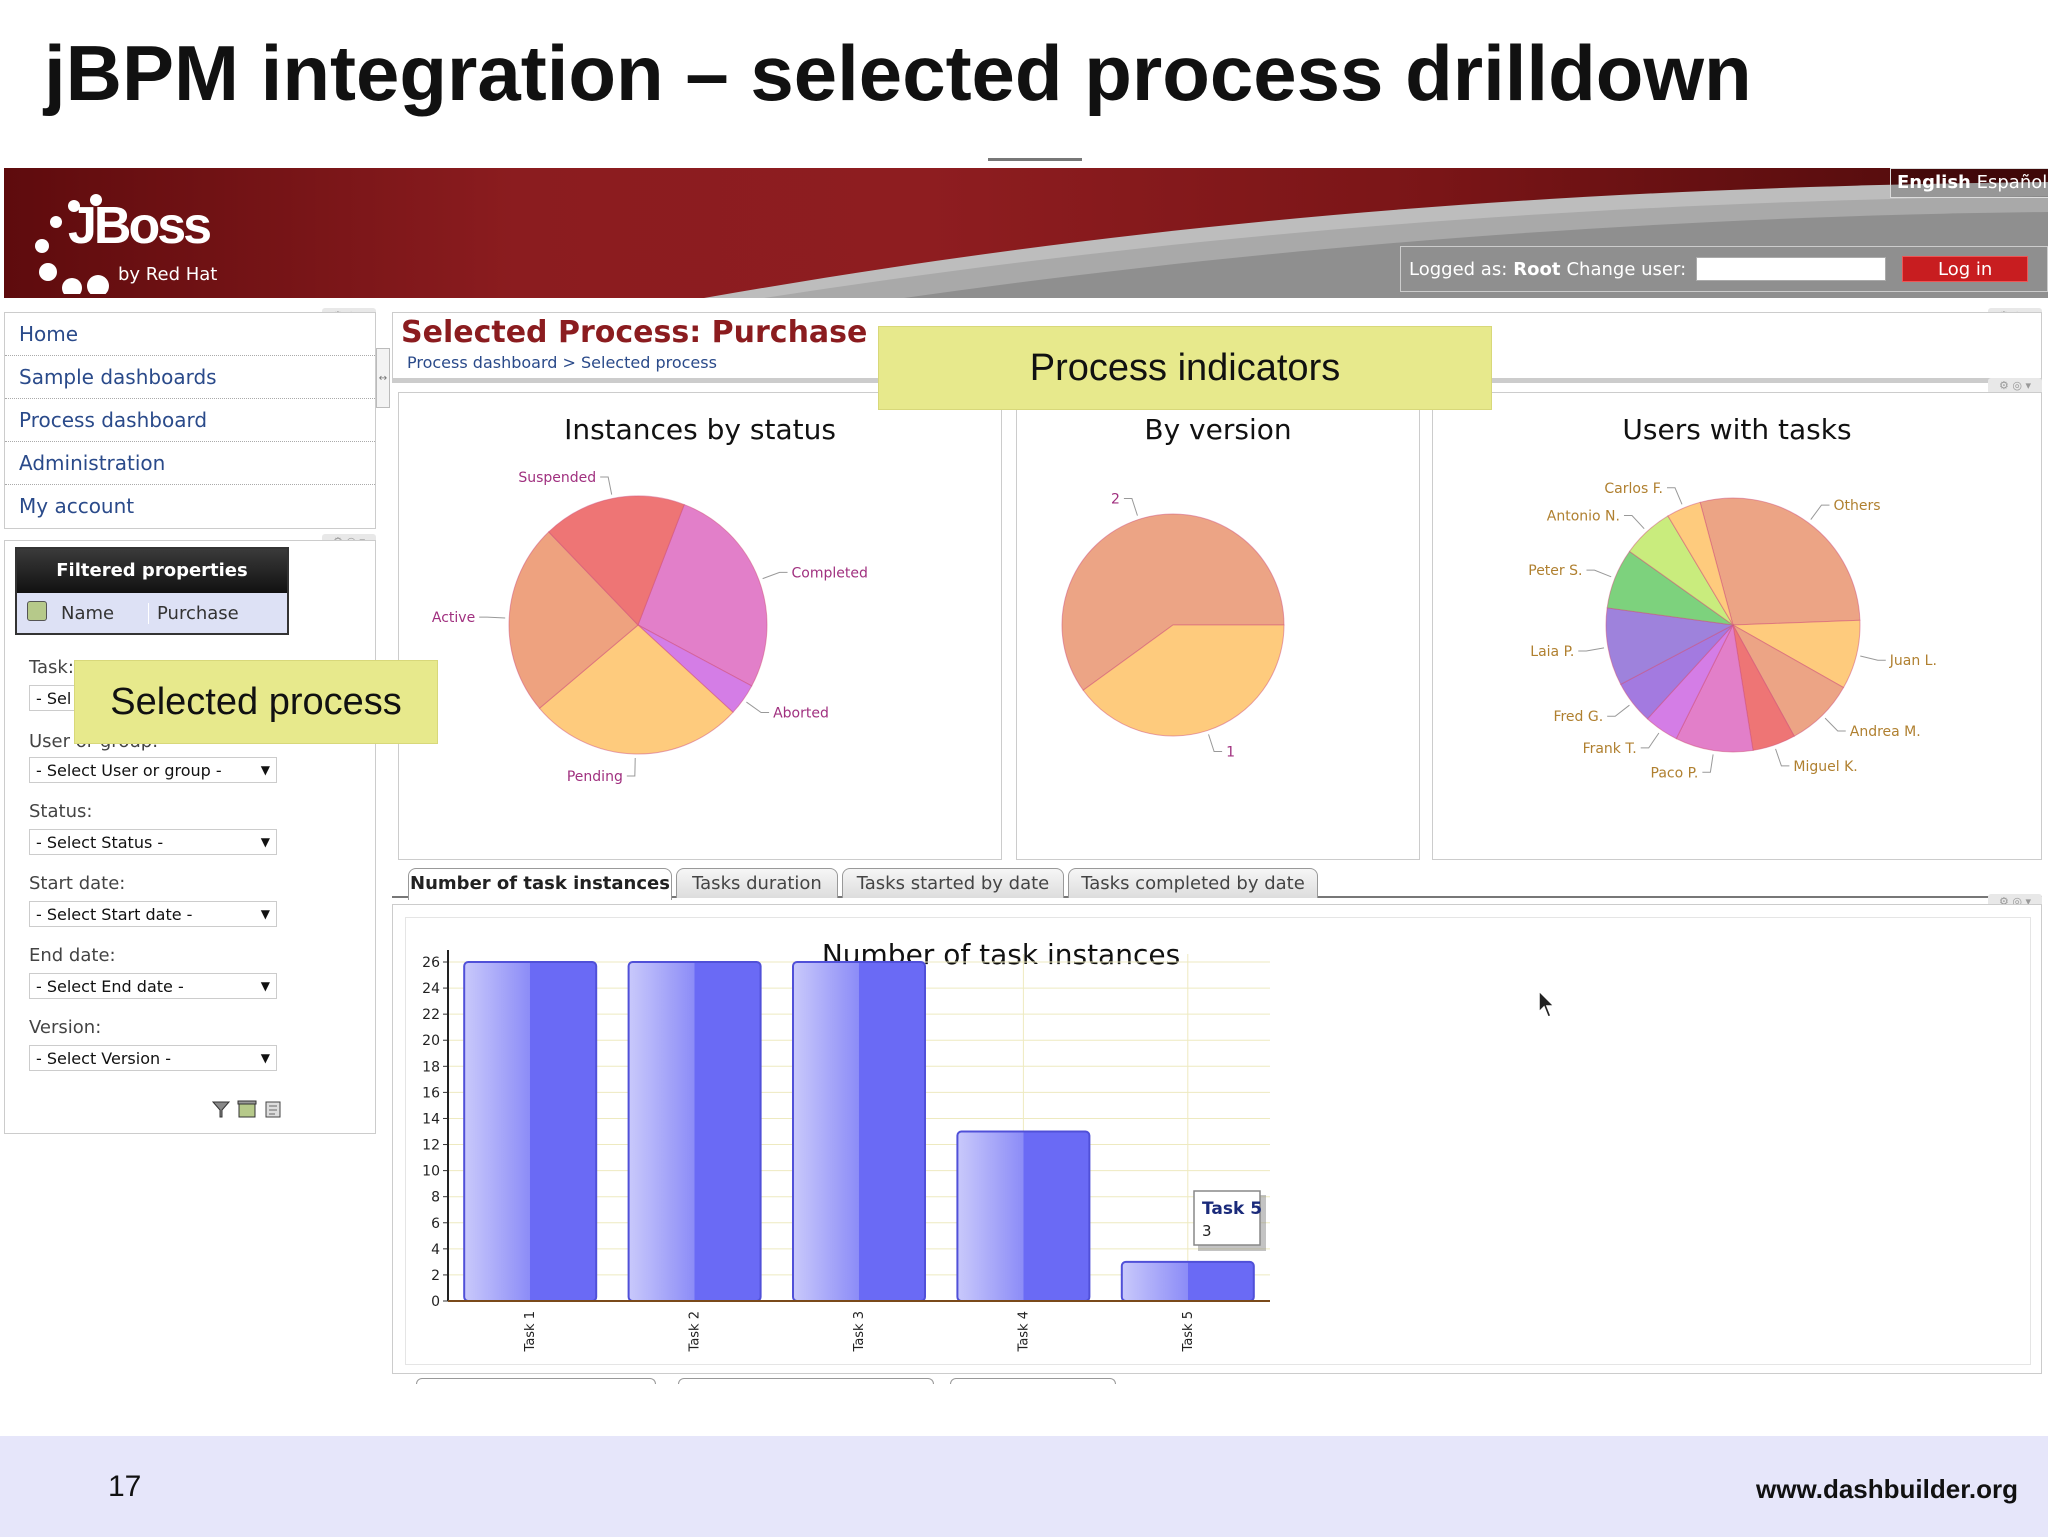  I want to click on logged-as-label: Logged as:, so click(1458, 269).